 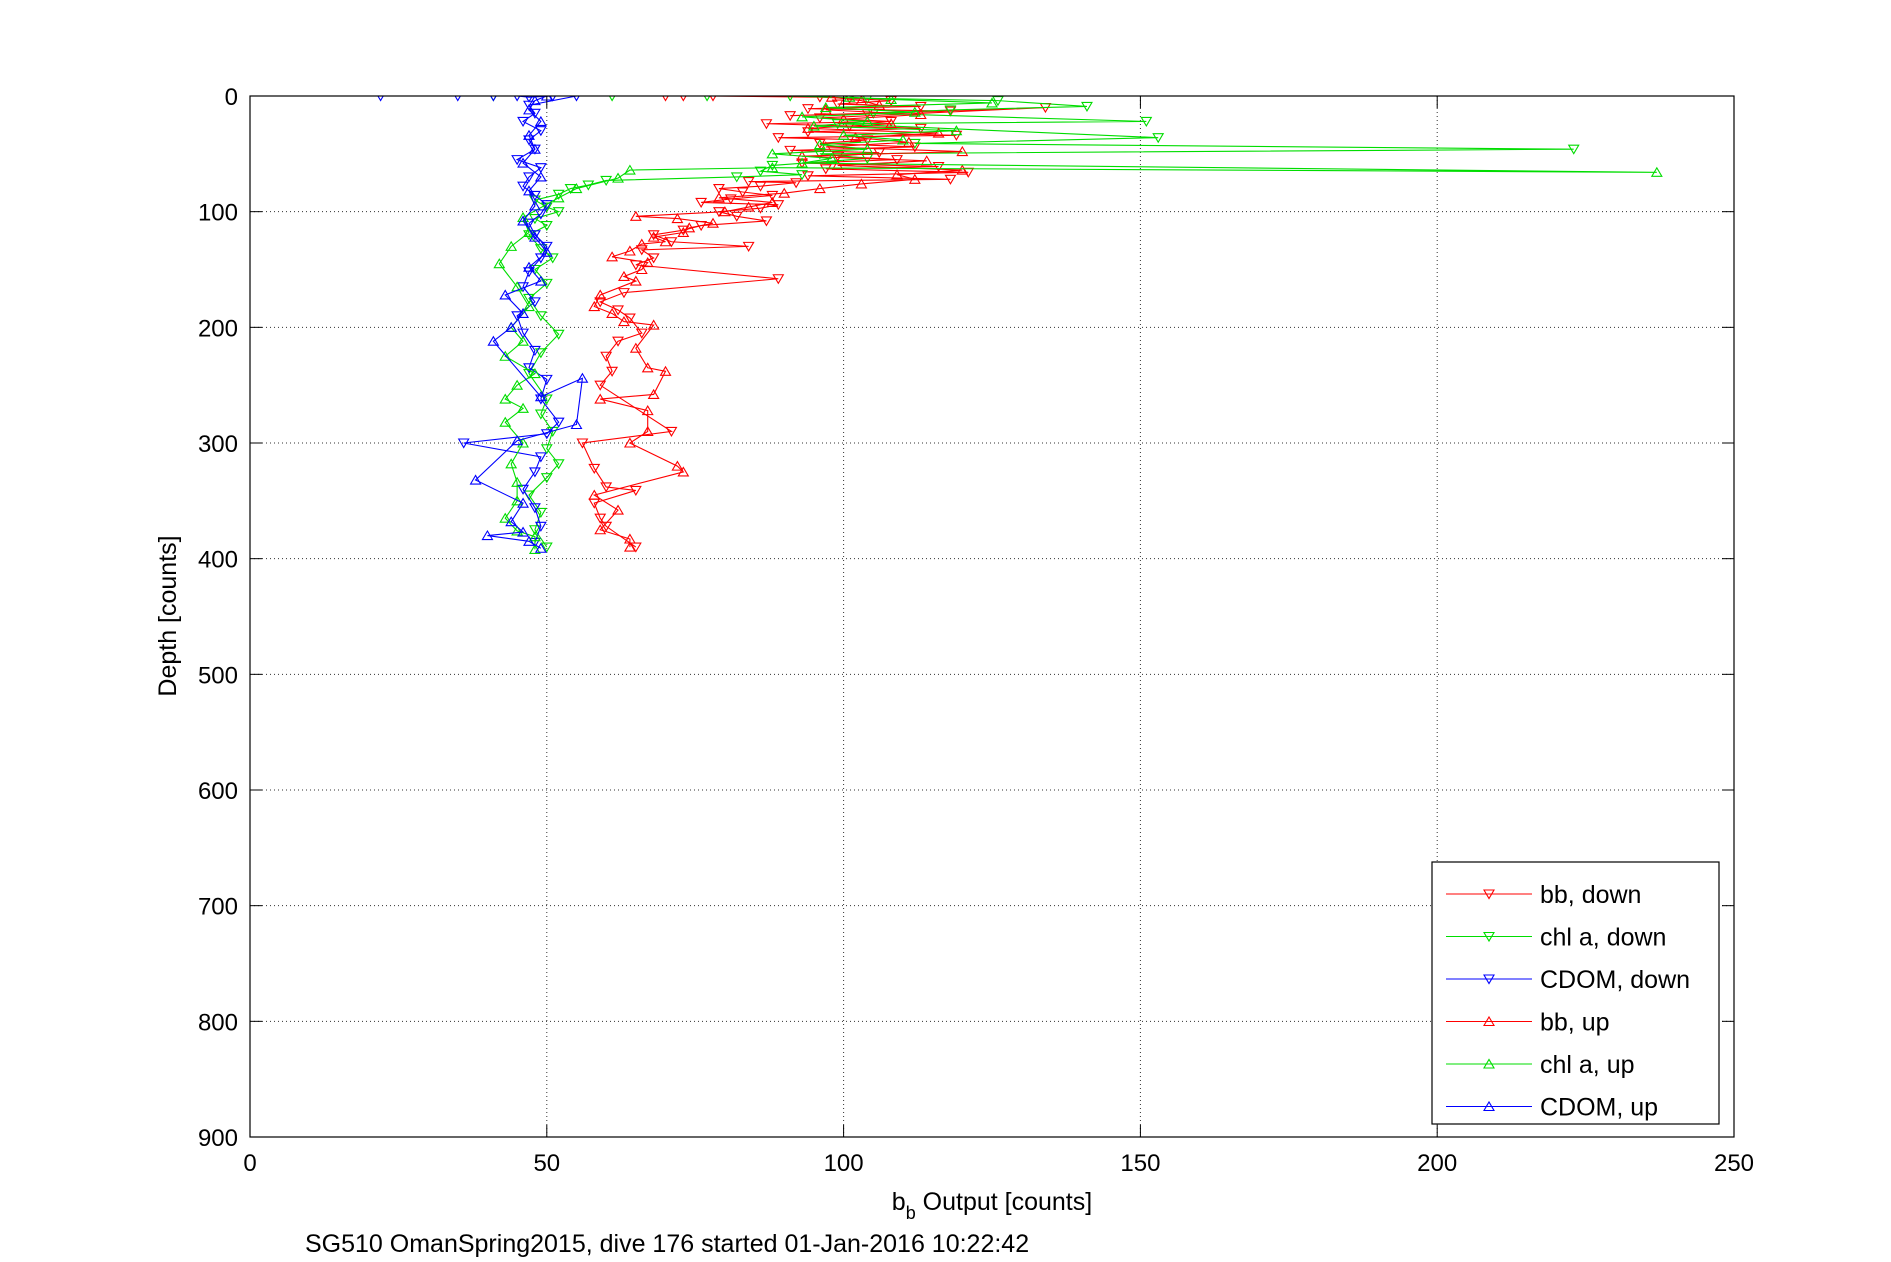 What do you see at coordinates (218, 213) in the screenshot?
I see `y-tick-label: 100` at bounding box center [218, 213].